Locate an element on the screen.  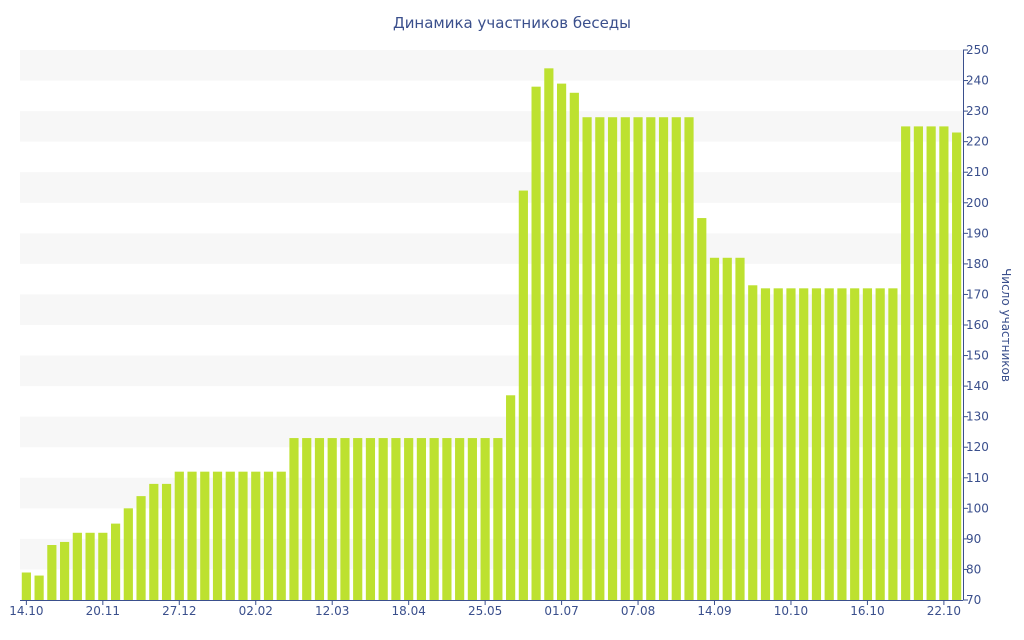
y-tick-label: 130 is located at coordinates (977, 417).